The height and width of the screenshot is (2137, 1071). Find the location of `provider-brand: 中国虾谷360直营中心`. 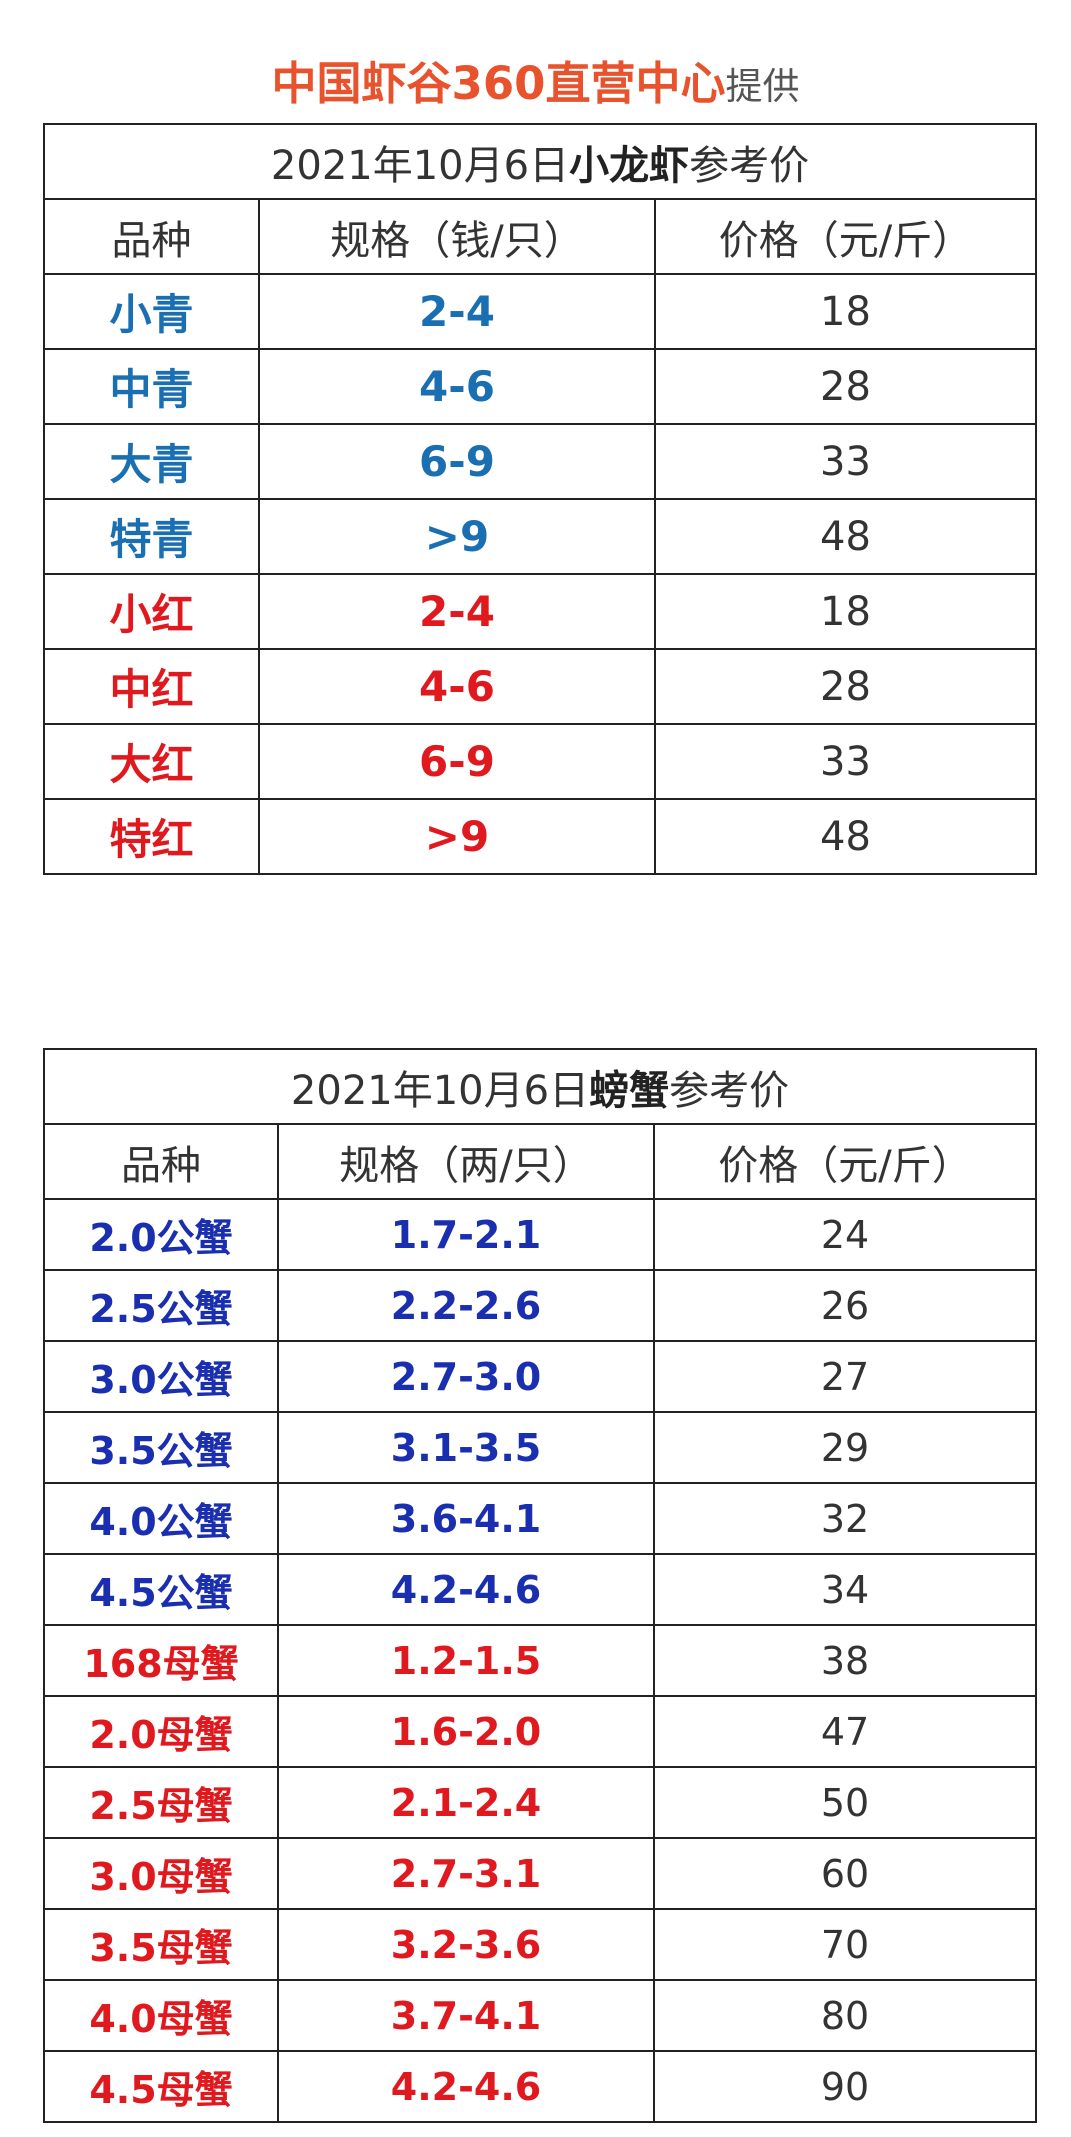

provider-brand: 中国虾谷360直营中心 is located at coordinates (498, 83).